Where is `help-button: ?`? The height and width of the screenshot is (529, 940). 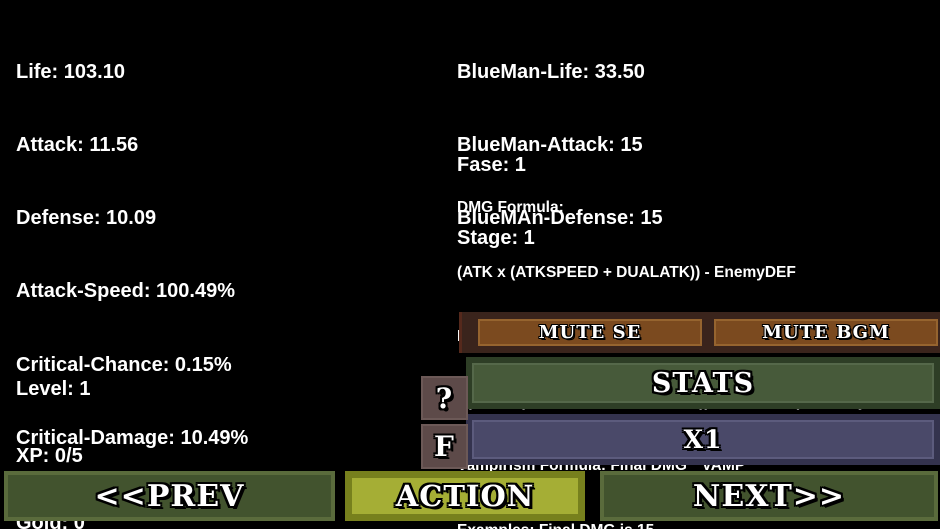 help-button: ? is located at coordinates (444, 398).